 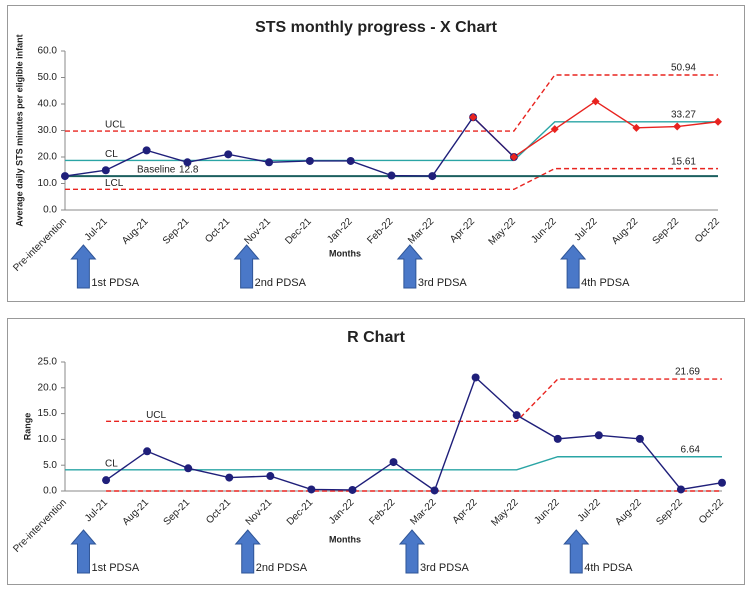 I want to click on line-label: LCL, so click(x=114, y=183).